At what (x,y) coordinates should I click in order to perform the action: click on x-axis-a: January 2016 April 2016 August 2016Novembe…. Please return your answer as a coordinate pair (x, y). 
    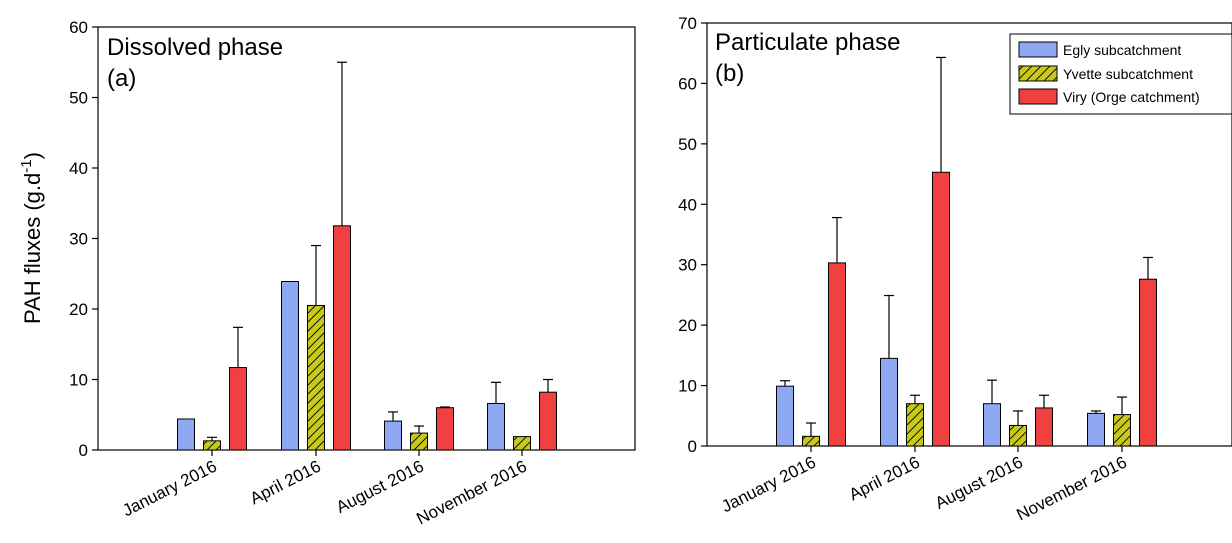
    Looking at the image, I should click on (324, 489).